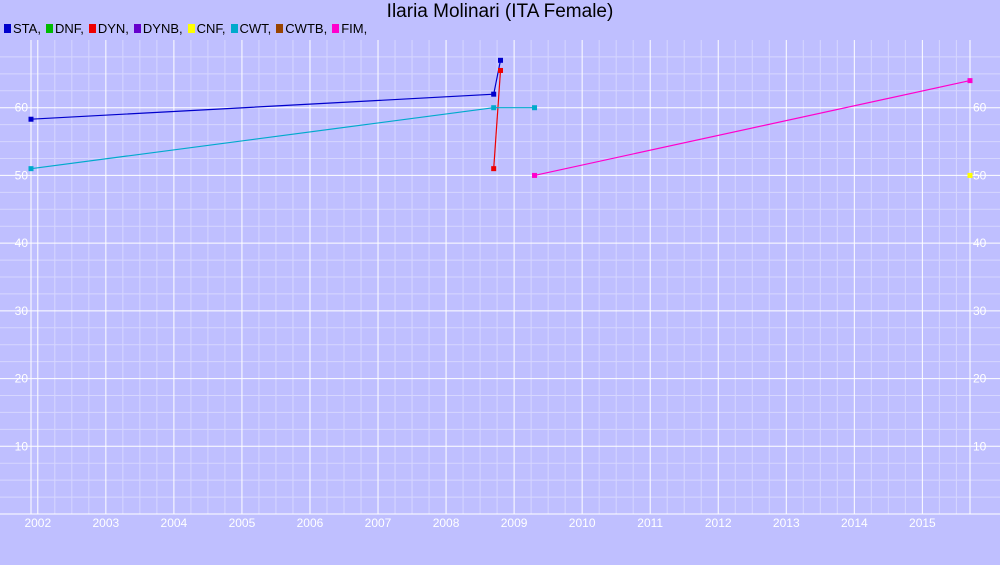 Image resolution: width=1000 pixels, height=565 pixels. I want to click on y-tick-label-right: 60, so click(980, 108).